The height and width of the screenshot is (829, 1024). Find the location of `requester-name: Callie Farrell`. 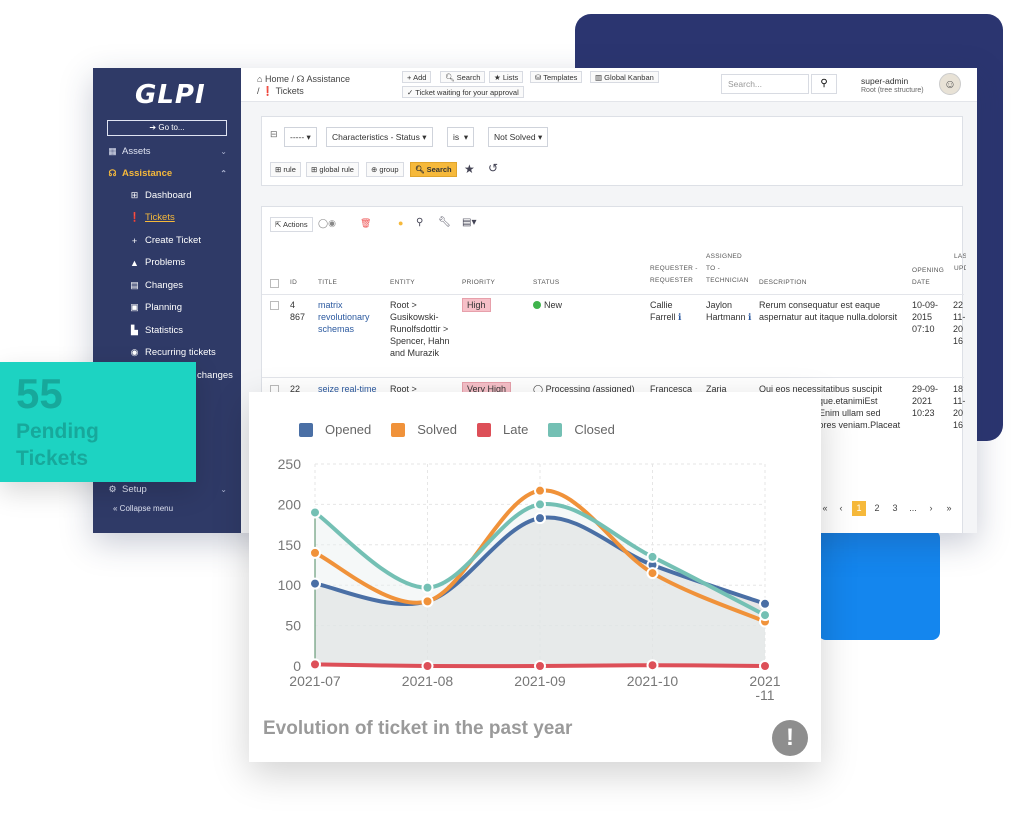

requester-name: Callie Farrell is located at coordinates (663, 311).